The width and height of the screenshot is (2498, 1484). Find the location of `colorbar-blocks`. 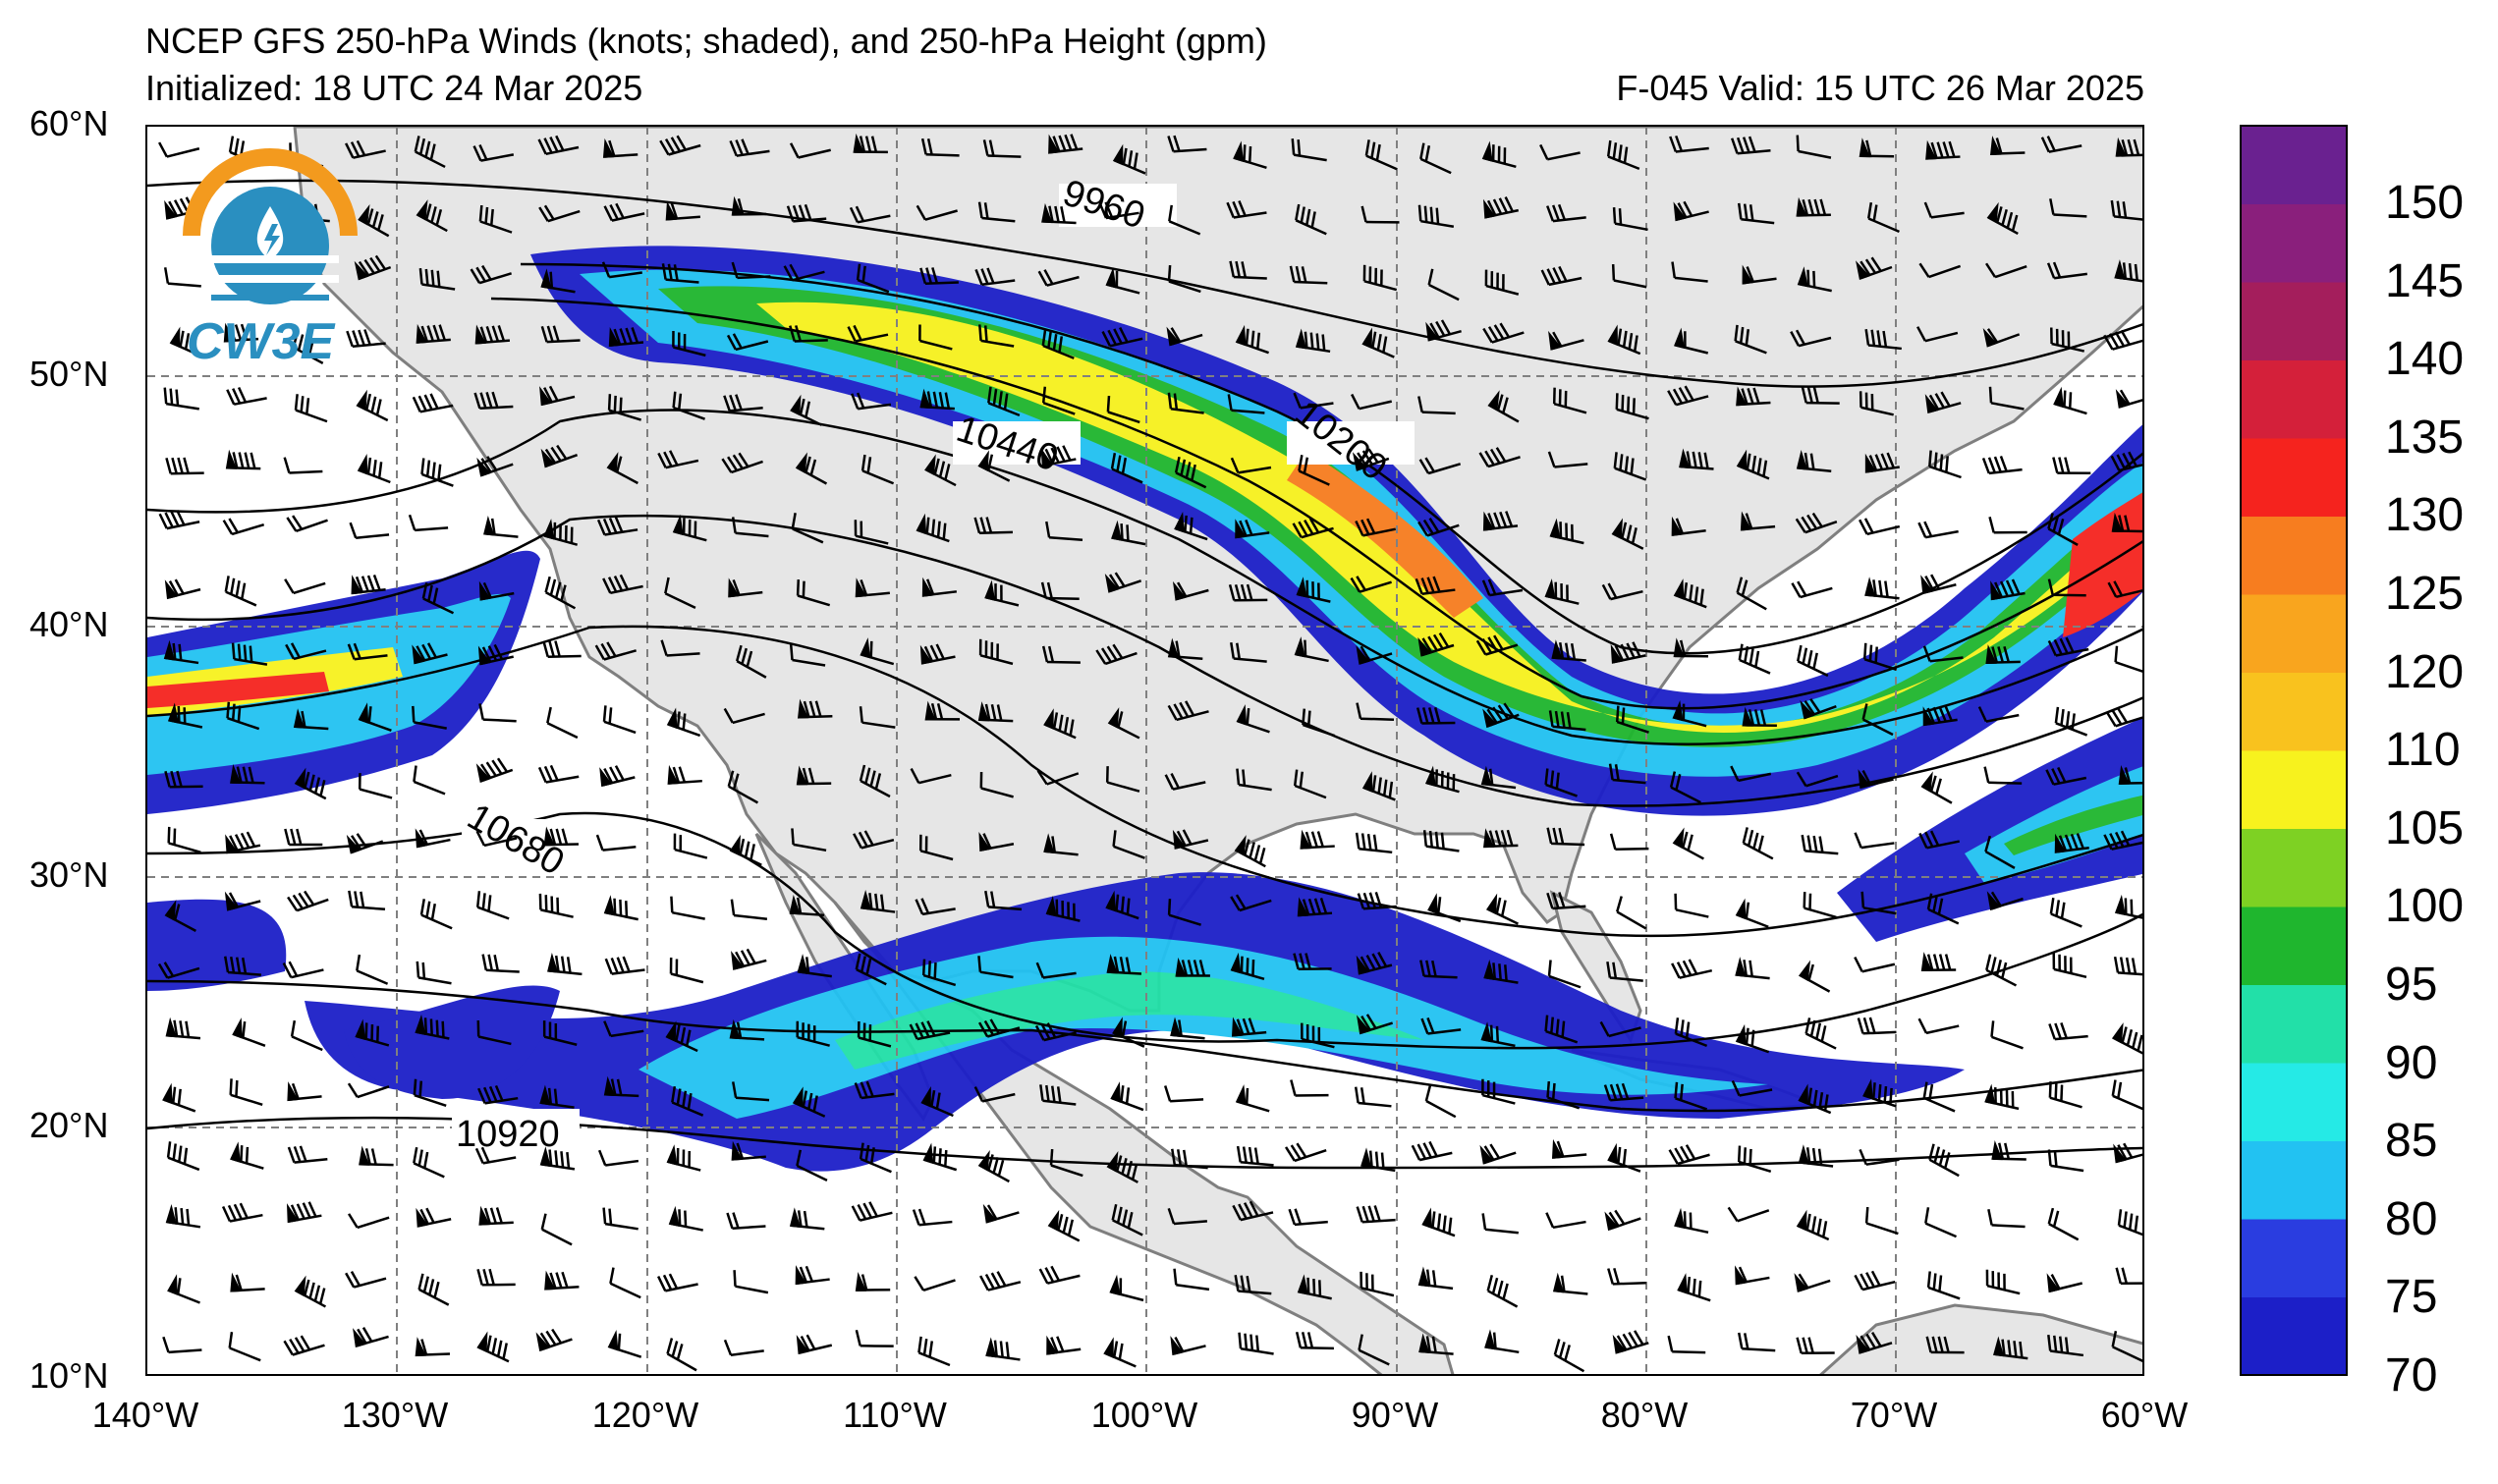

colorbar-blocks is located at coordinates (2294, 751).